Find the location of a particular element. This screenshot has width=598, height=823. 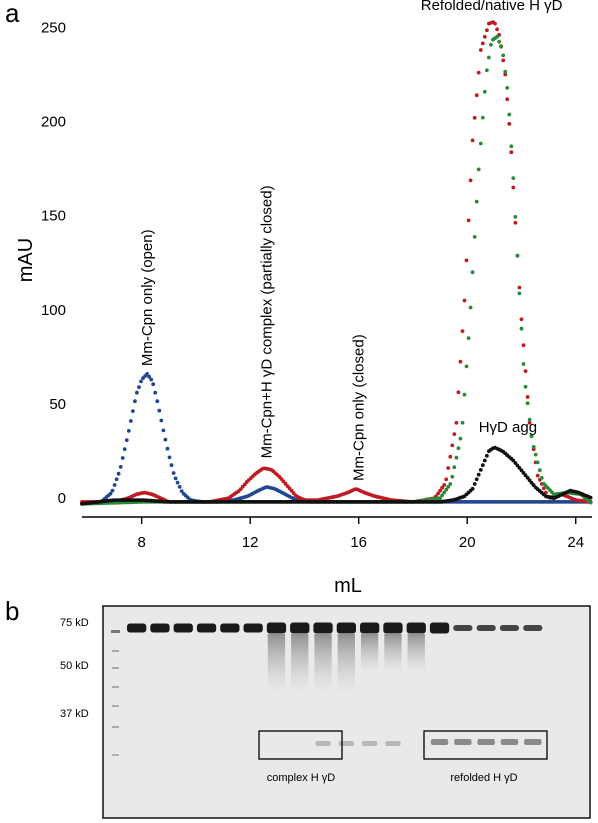

x-tick-label: 8 is located at coordinates (142, 542).